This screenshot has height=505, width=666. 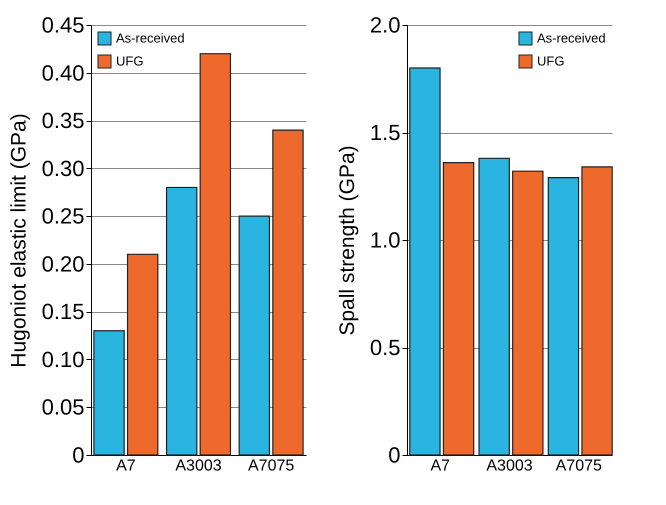 I want to click on y-axis-title: Hugoniot elastic limit (GPa), so click(x=19, y=240).